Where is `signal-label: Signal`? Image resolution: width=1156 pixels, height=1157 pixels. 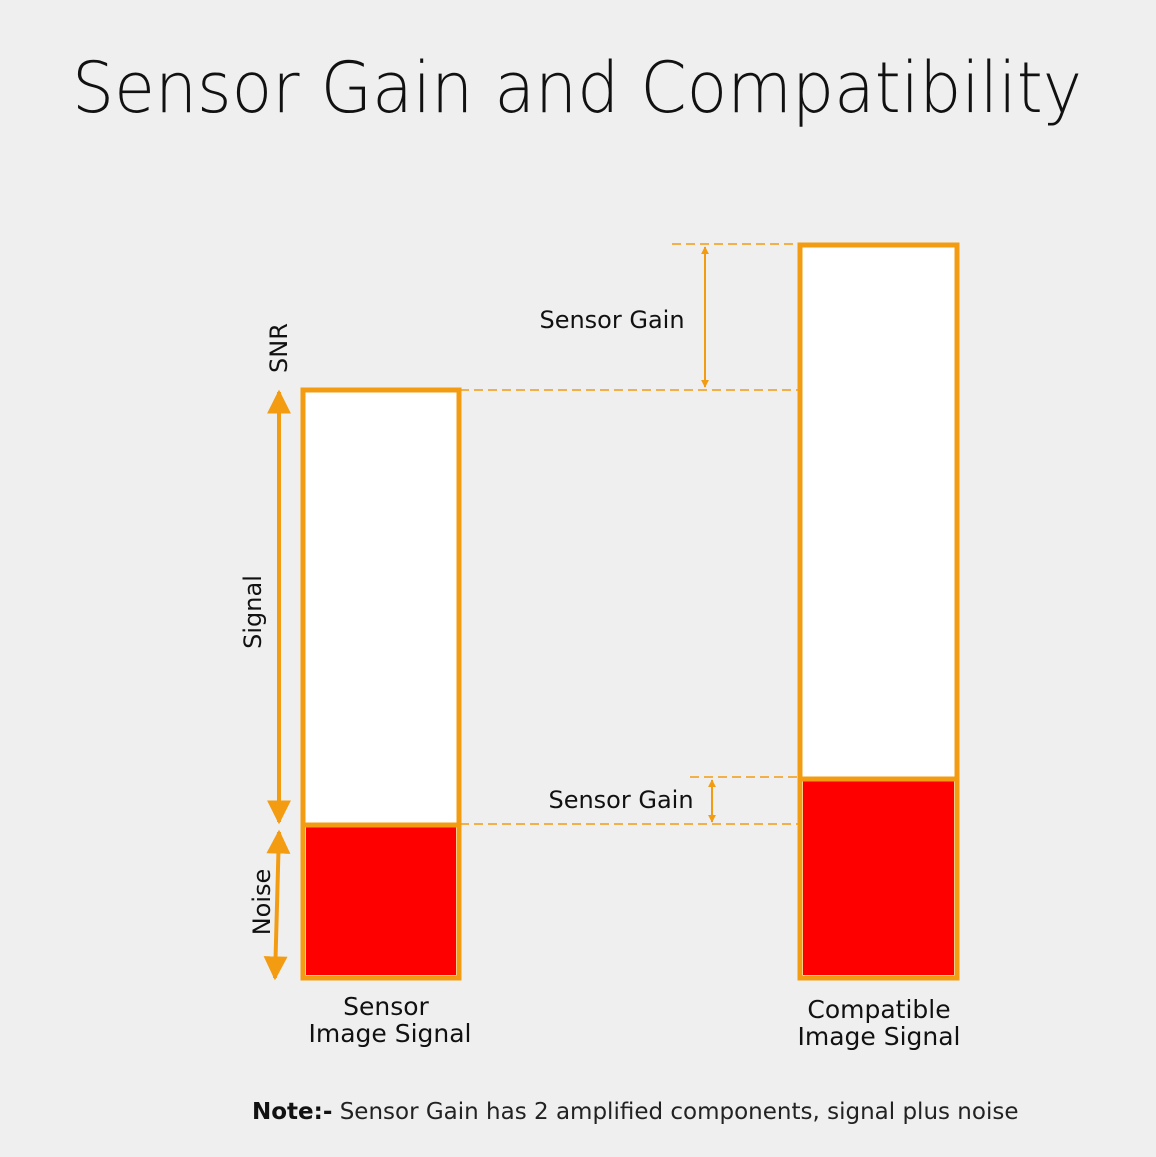 signal-label: Signal is located at coordinates (253, 612).